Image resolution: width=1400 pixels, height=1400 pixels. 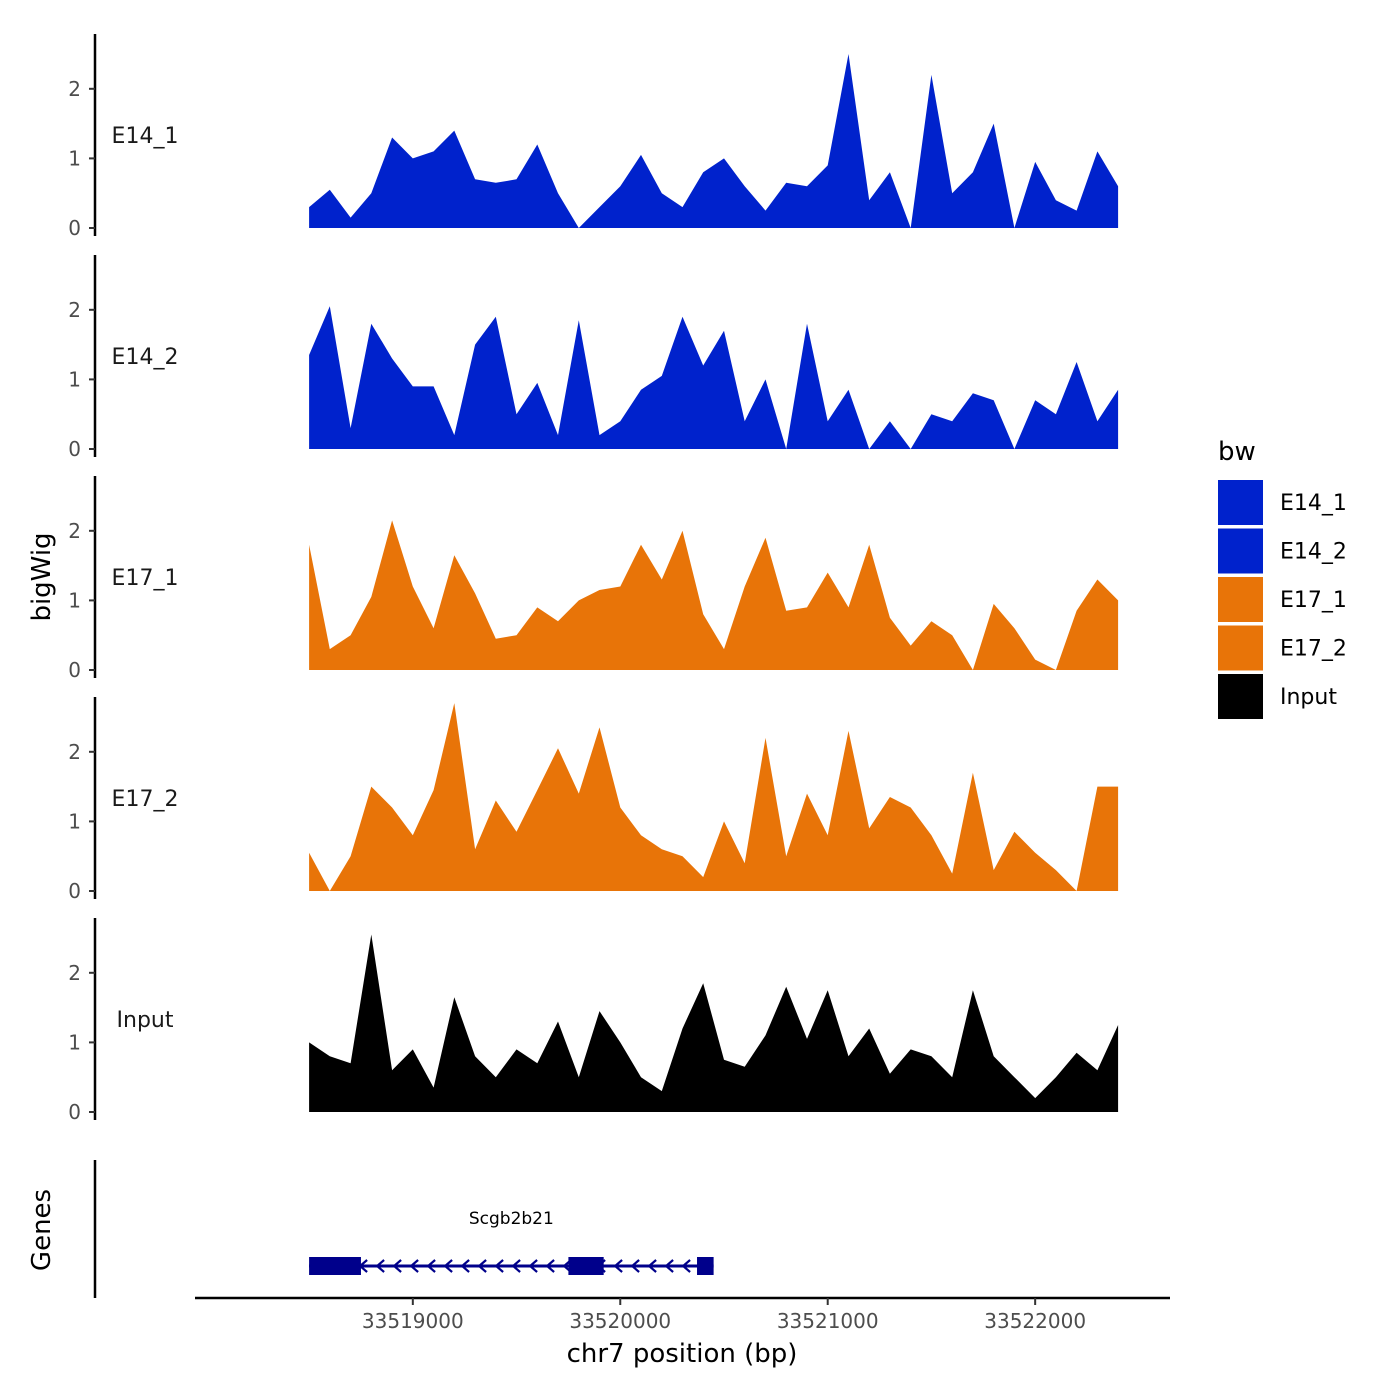 I want to click on x-tick-label: 33521000, so click(x=828, y=1321).